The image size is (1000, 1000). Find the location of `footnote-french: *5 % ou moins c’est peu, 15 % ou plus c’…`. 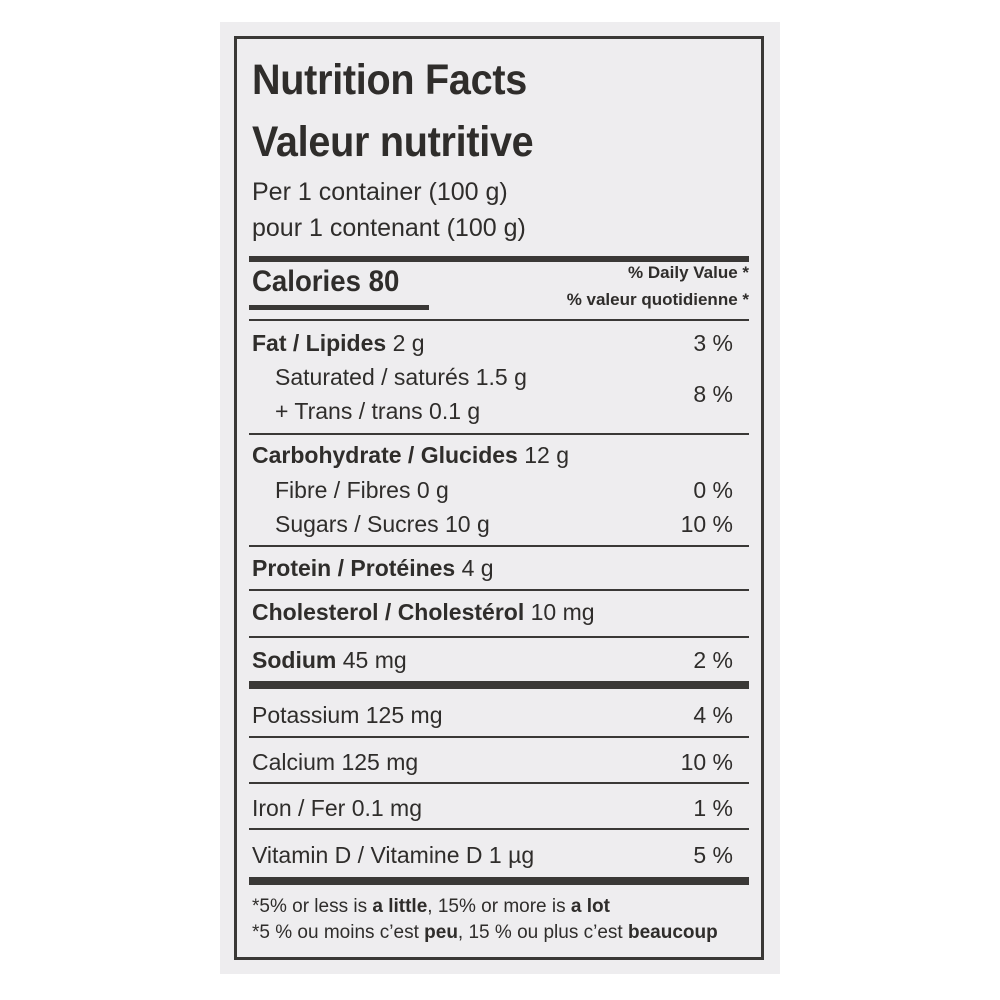

footnote-french: *5 % ou moins c’est peu, 15 % ou plus c’… is located at coordinates (485, 932).